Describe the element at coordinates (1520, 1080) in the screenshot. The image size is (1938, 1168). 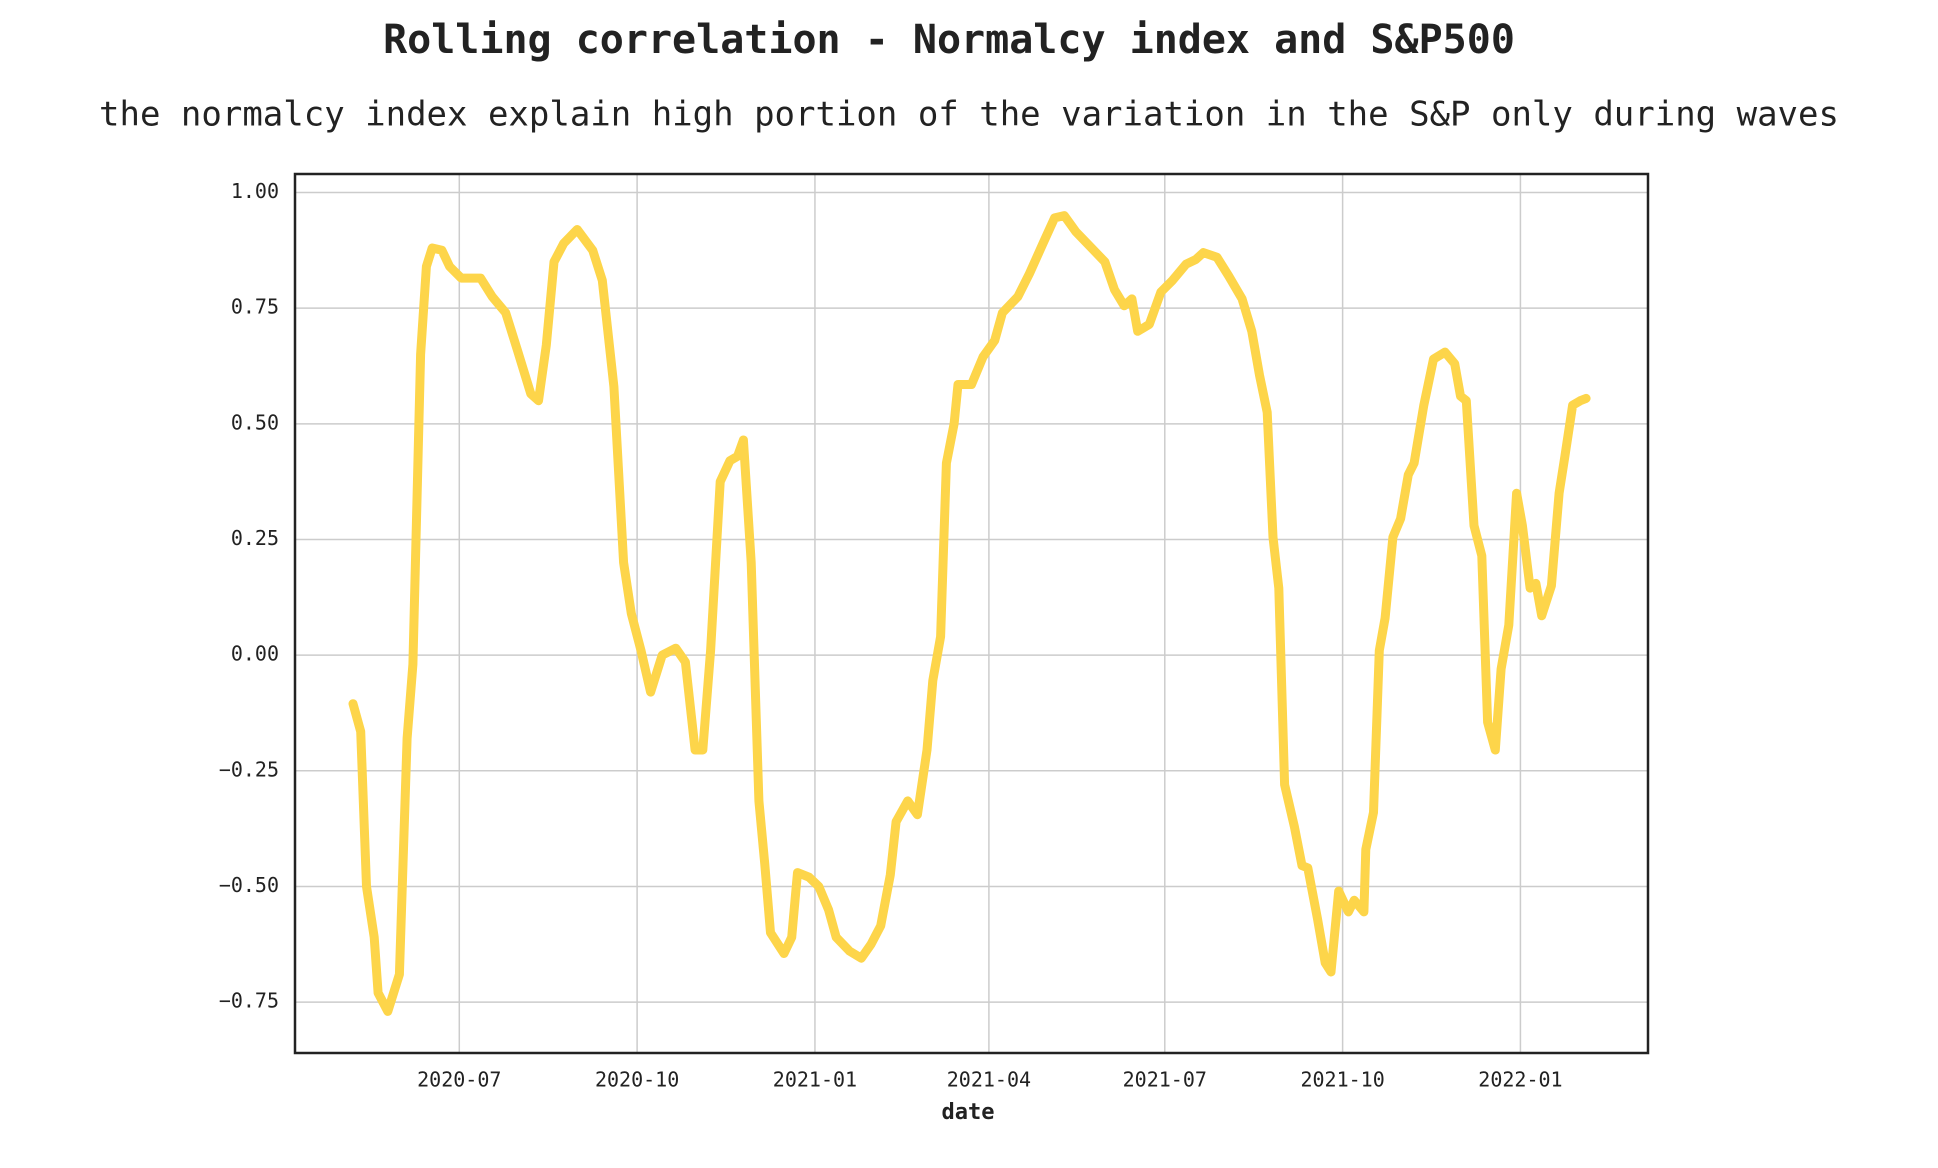
I see `x-tick-label: 2022-01` at that location.